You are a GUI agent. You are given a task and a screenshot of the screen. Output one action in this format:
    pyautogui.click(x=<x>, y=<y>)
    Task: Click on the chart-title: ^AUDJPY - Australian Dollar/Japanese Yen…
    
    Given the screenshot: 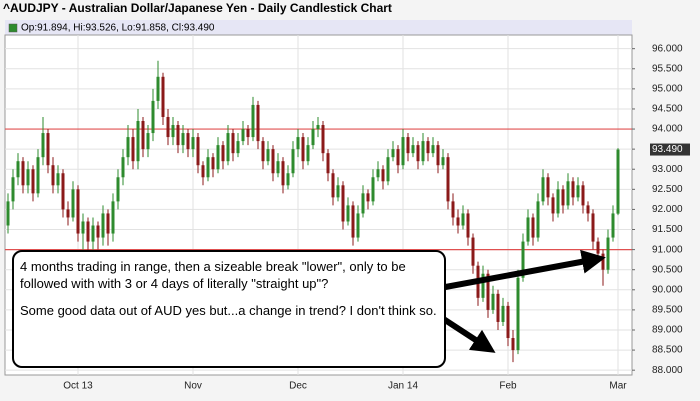 What is the action you would take?
    pyautogui.click(x=197, y=8)
    